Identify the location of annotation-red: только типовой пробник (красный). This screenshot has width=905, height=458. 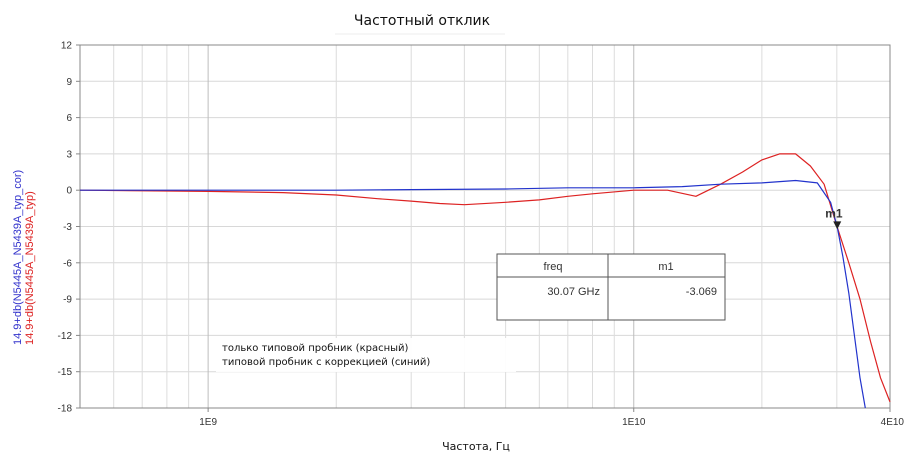
(315, 348).